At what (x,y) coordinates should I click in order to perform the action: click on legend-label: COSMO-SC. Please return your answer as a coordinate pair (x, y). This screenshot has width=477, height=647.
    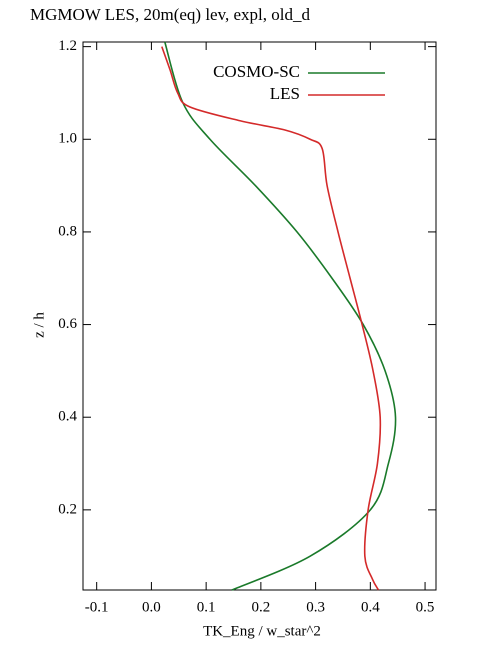
    Looking at the image, I should click on (256, 71).